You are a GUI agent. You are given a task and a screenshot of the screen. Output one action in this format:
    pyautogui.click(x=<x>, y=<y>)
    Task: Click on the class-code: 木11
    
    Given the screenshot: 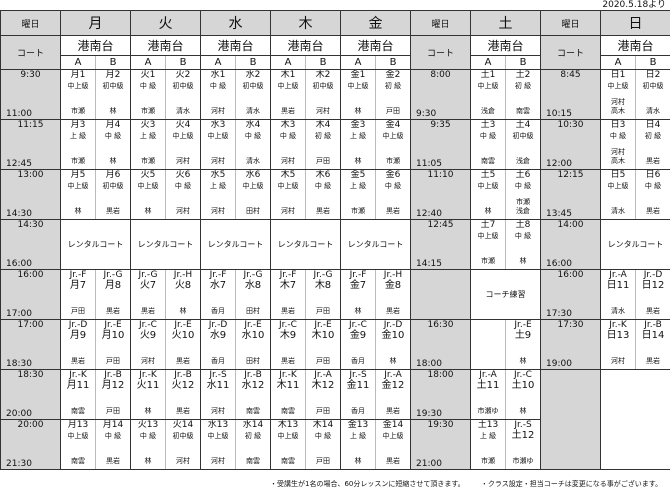 What is the action you would take?
    pyautogui.click(x=288, y=385)
    